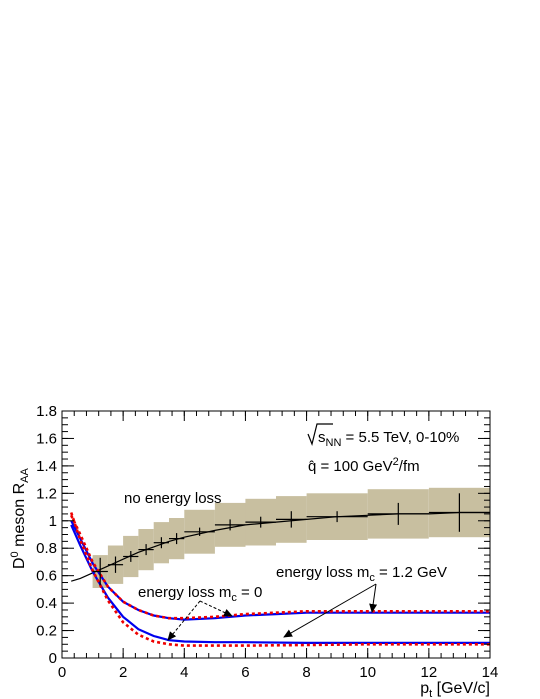  What do you see at coordinates (330, 610) in the screenshot?
I see `arrow-m12-lower` at bounding box center [330, 610].